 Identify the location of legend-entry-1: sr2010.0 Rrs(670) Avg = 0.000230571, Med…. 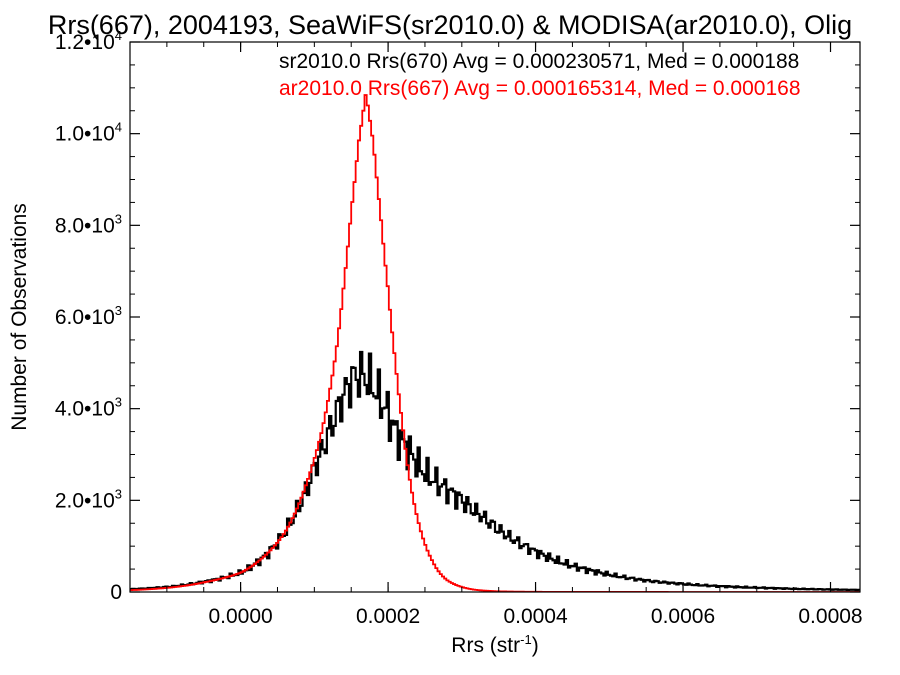
(539, 61).